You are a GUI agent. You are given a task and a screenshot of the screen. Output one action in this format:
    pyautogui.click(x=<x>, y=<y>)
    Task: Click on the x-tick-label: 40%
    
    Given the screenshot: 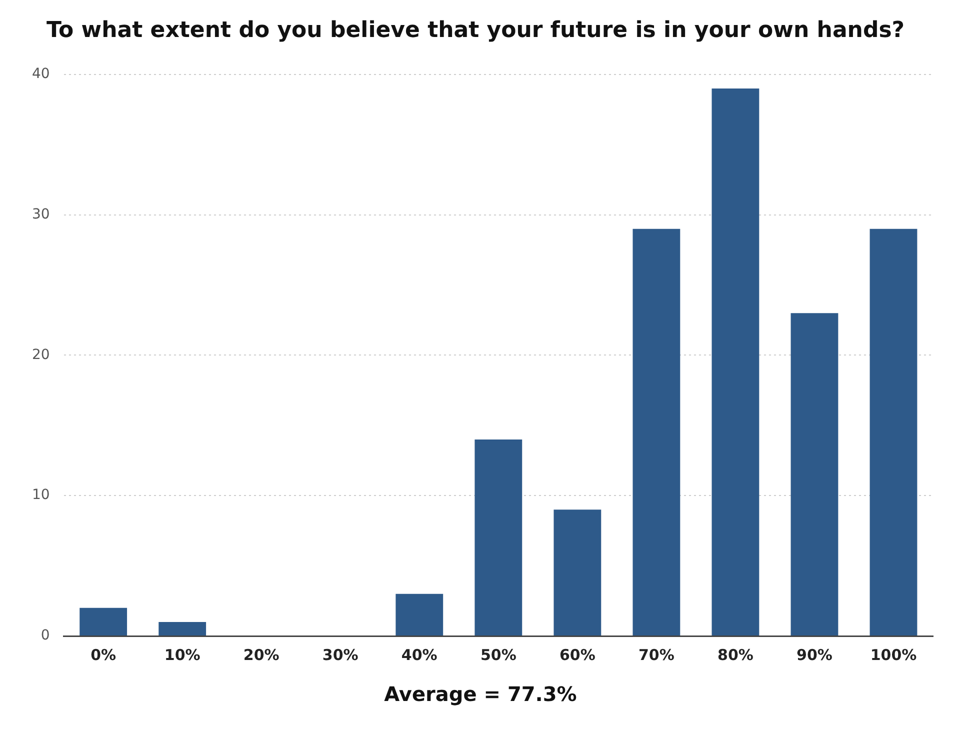 What is the action you would take?
    pyautogui.click(x=419, y=655)
    